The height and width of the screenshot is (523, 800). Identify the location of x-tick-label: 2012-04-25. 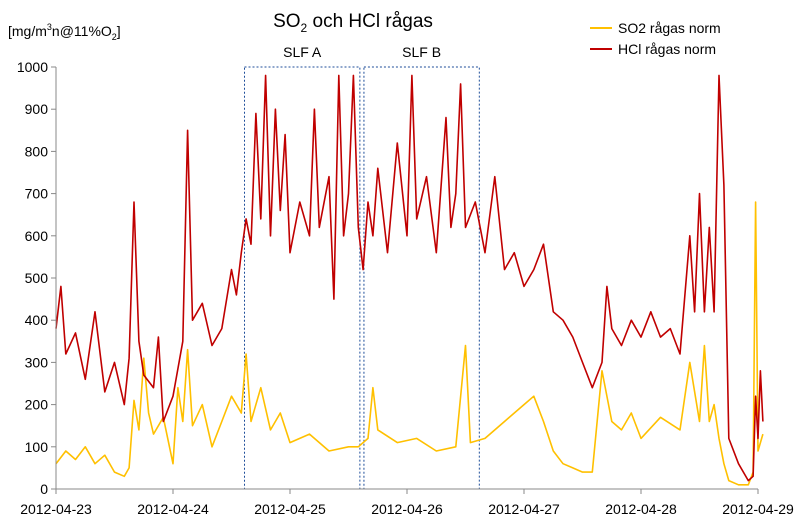
(290, 509).